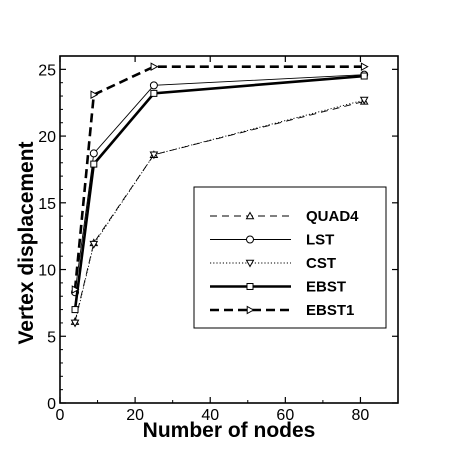  Describe the element at coordinates (320, 240) in the screenshot. I see `legend-label: LST` at that location.